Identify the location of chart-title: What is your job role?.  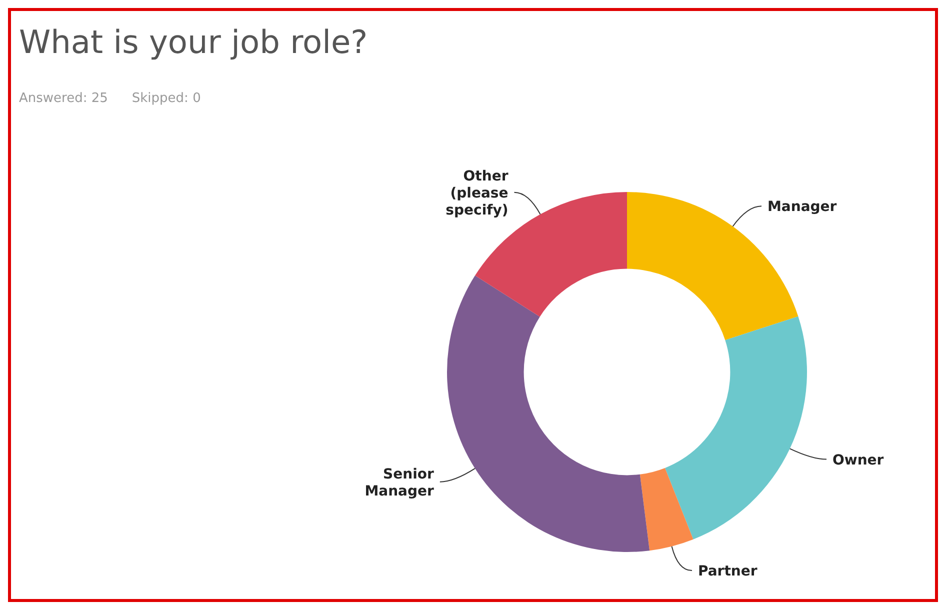
(193, 42).